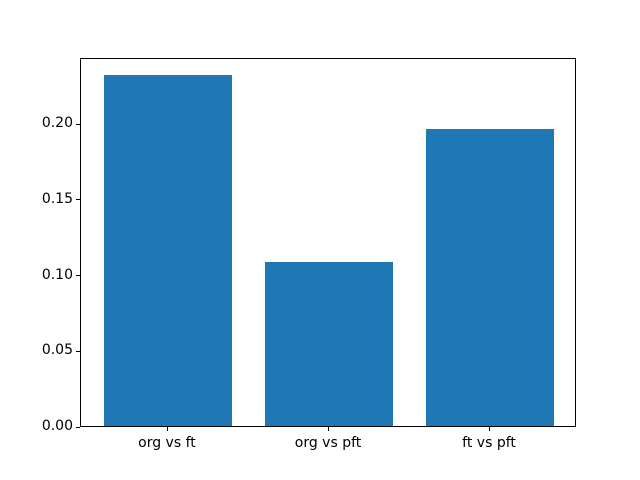 The height and width of the screenshot is (480, 640). Describe the element at coordinates (57, 350) in the screenshot. I see `y-tick-label: 0.05` at that location.